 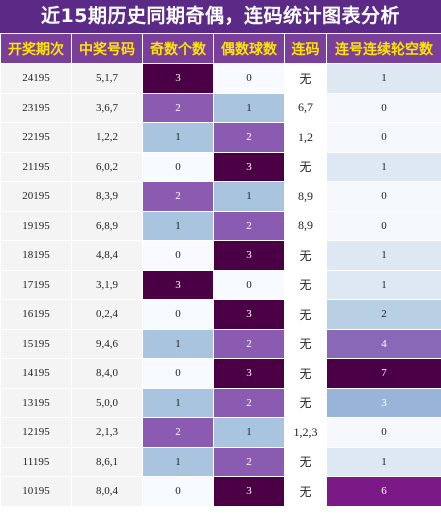 I want to click on table-row: 12195 2,1,3 2 1 1,2,3 0, so click(x=220, y=432).